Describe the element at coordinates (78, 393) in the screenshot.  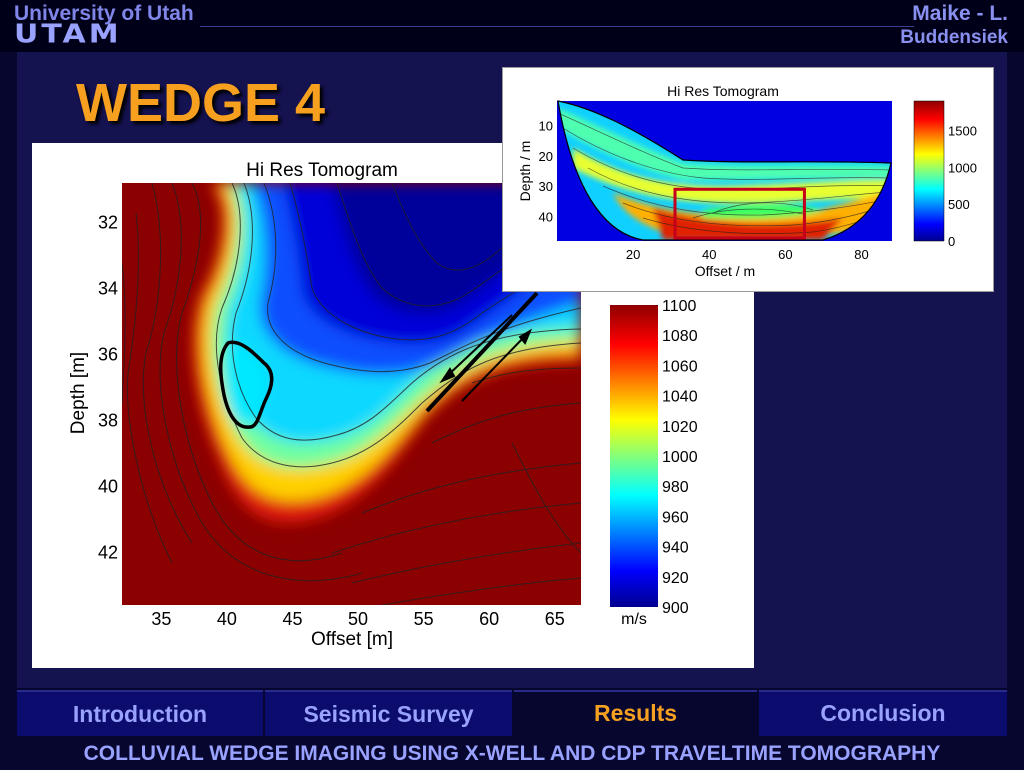
I see `main-y-axis-label: Depth [m]` at that location.